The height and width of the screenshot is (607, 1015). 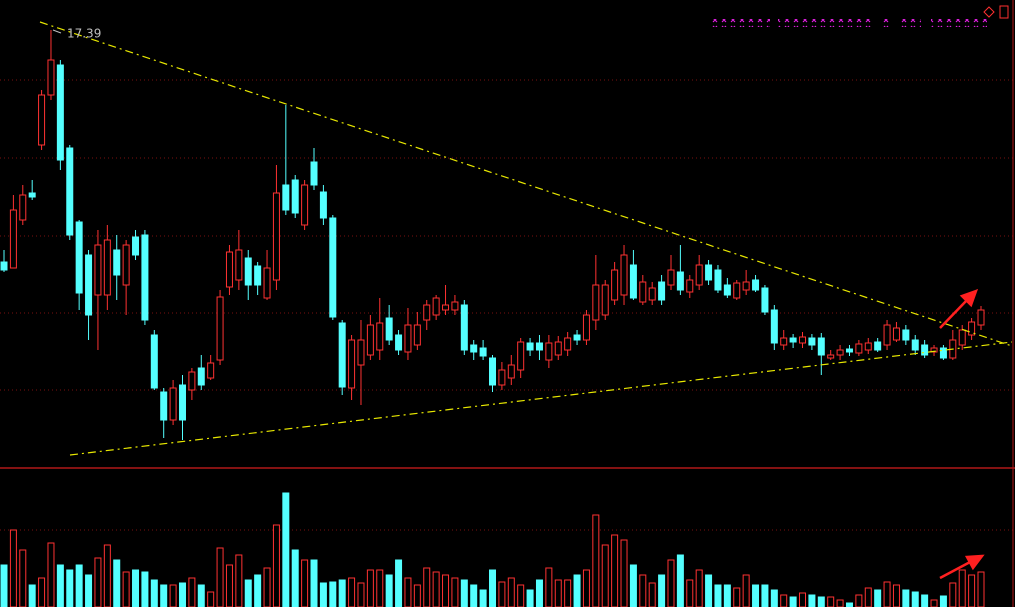 I want to click on square-icon, so click(x=1004, y=12).